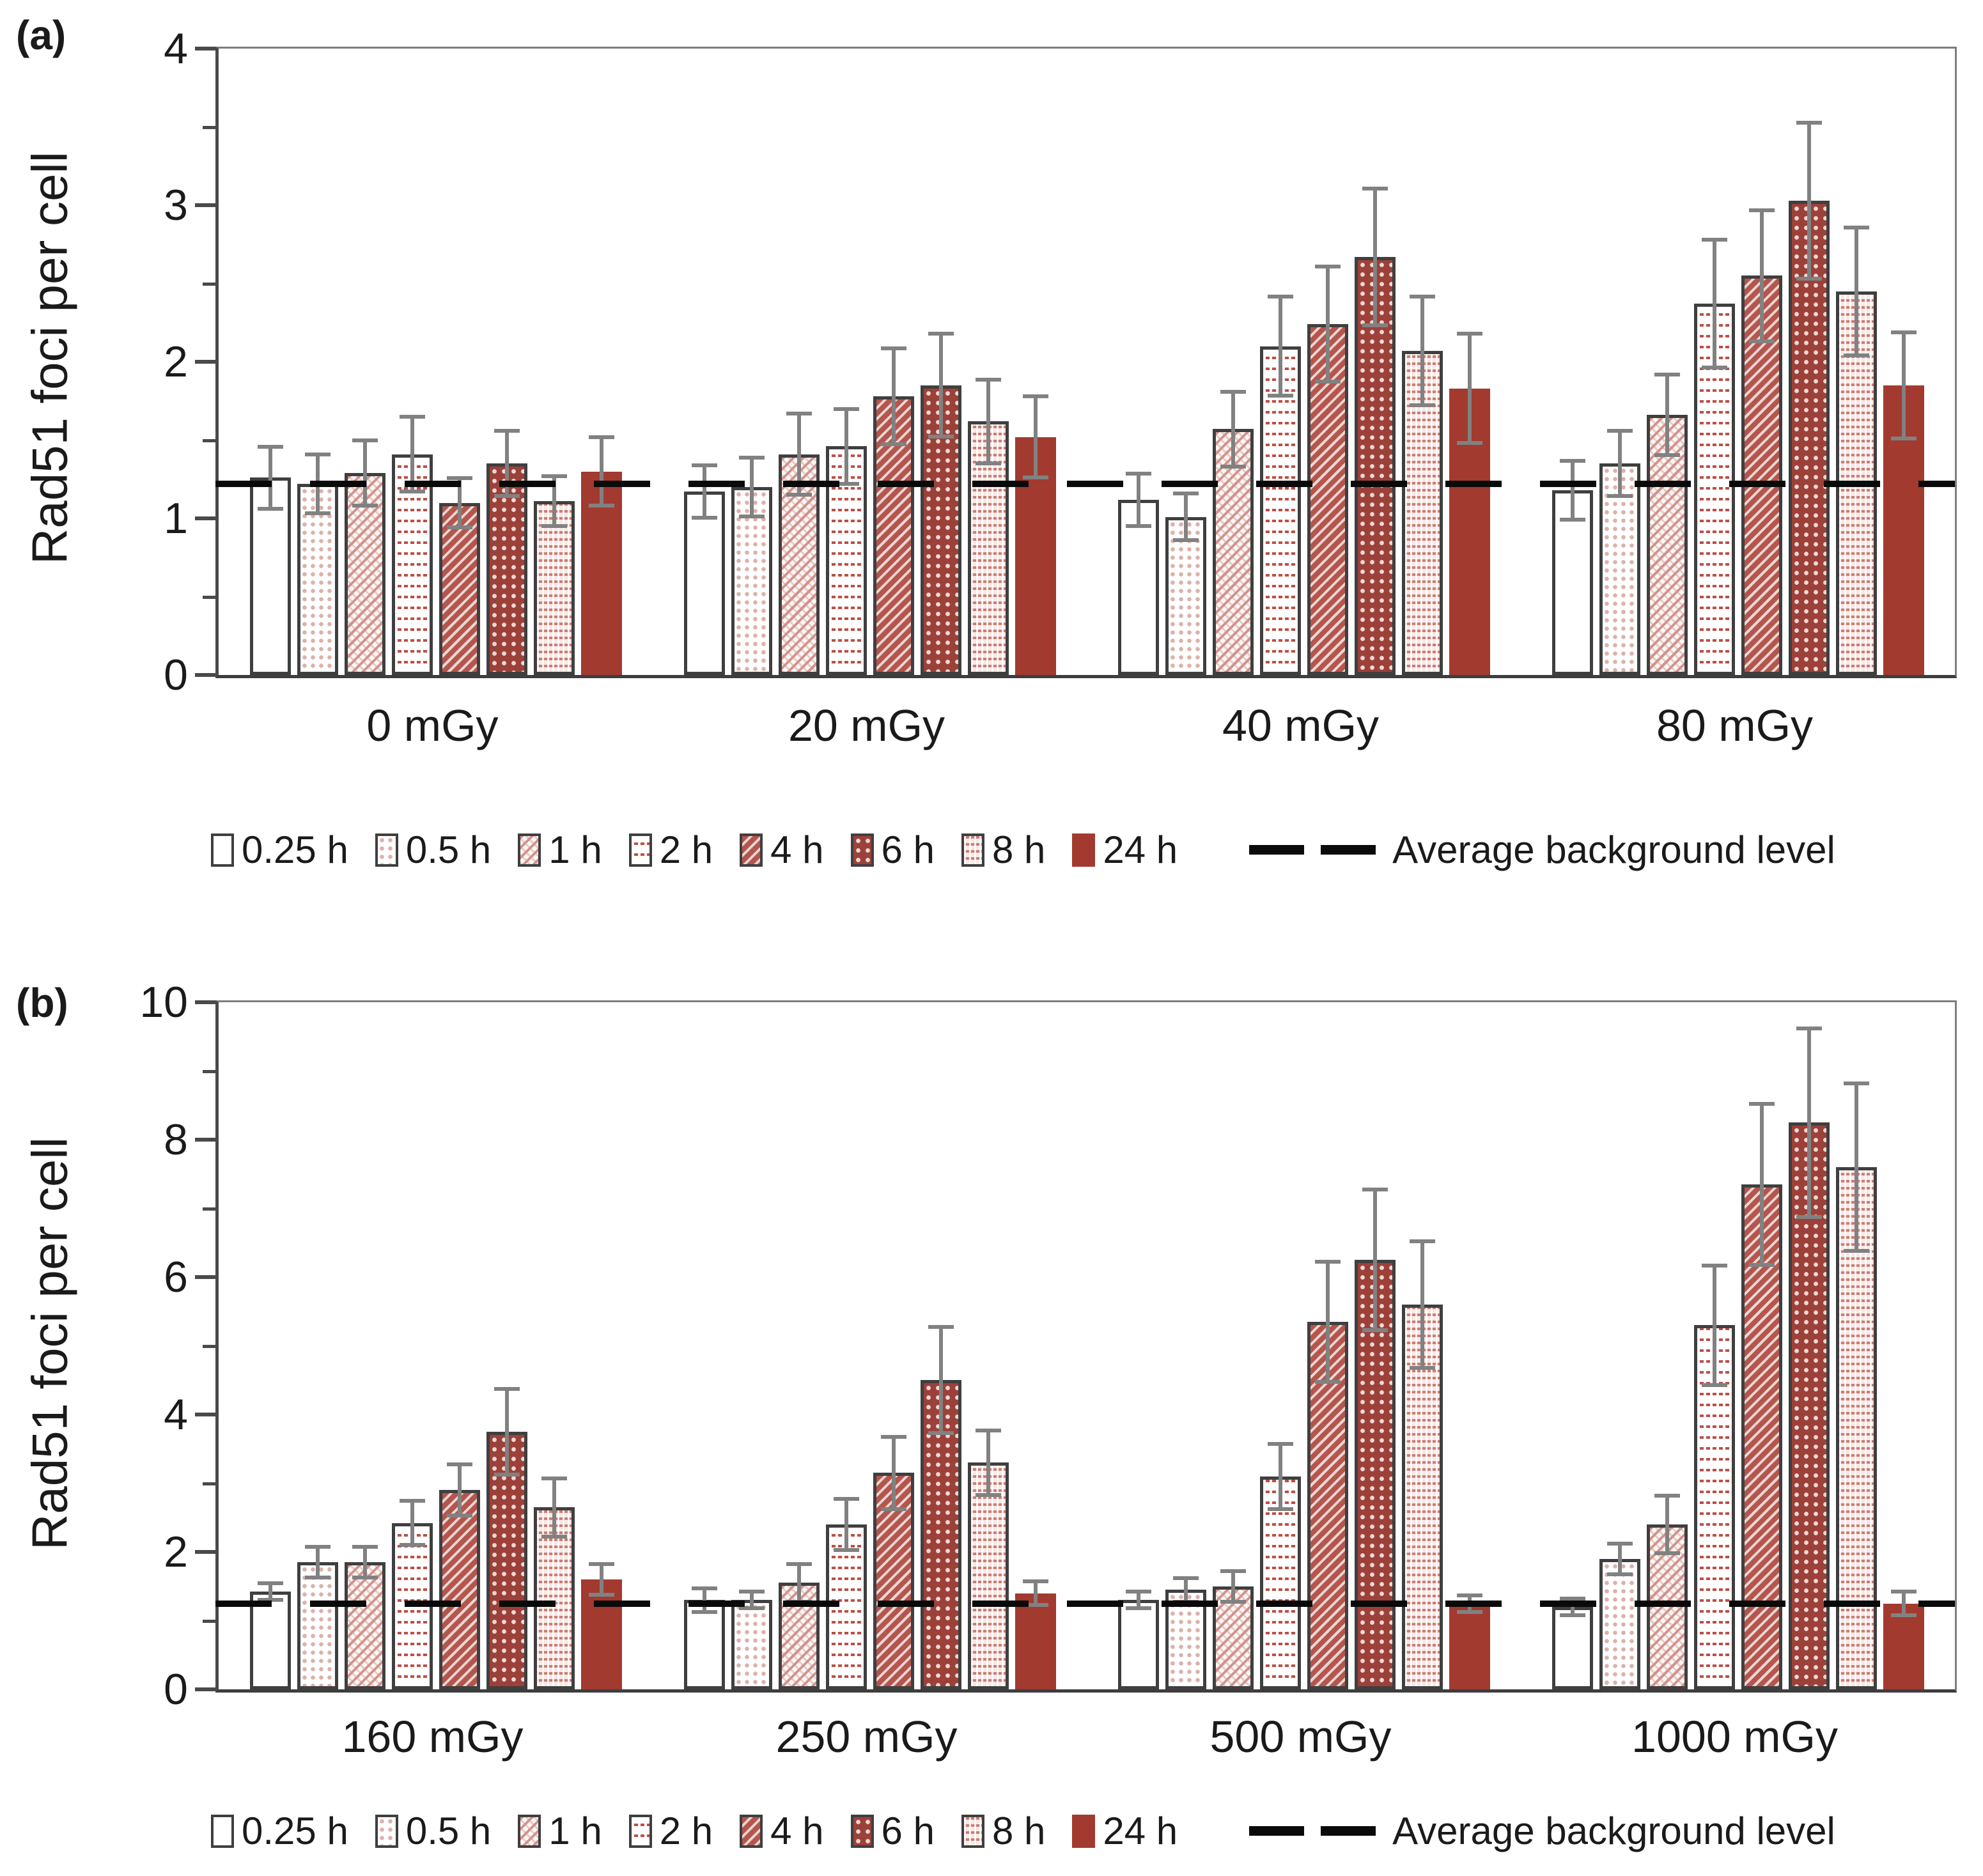 The width and height of the screenshot is (1983, 1876). I want to click on bar-6h-0-mGy, so click(506, 569).